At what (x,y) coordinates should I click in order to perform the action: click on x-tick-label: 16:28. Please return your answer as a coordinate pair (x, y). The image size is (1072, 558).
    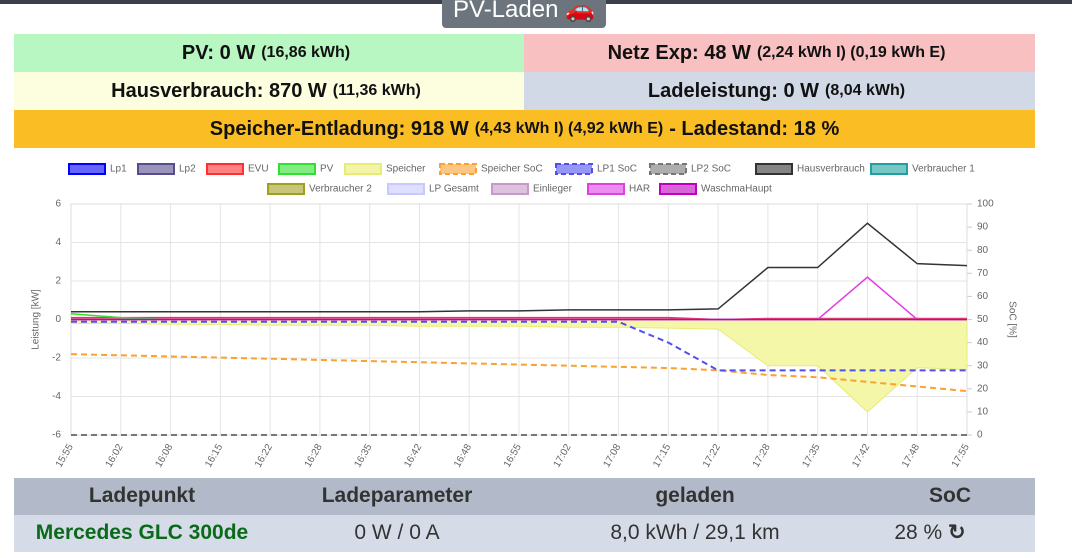
    Looking at the image, I should click on (314, 456).